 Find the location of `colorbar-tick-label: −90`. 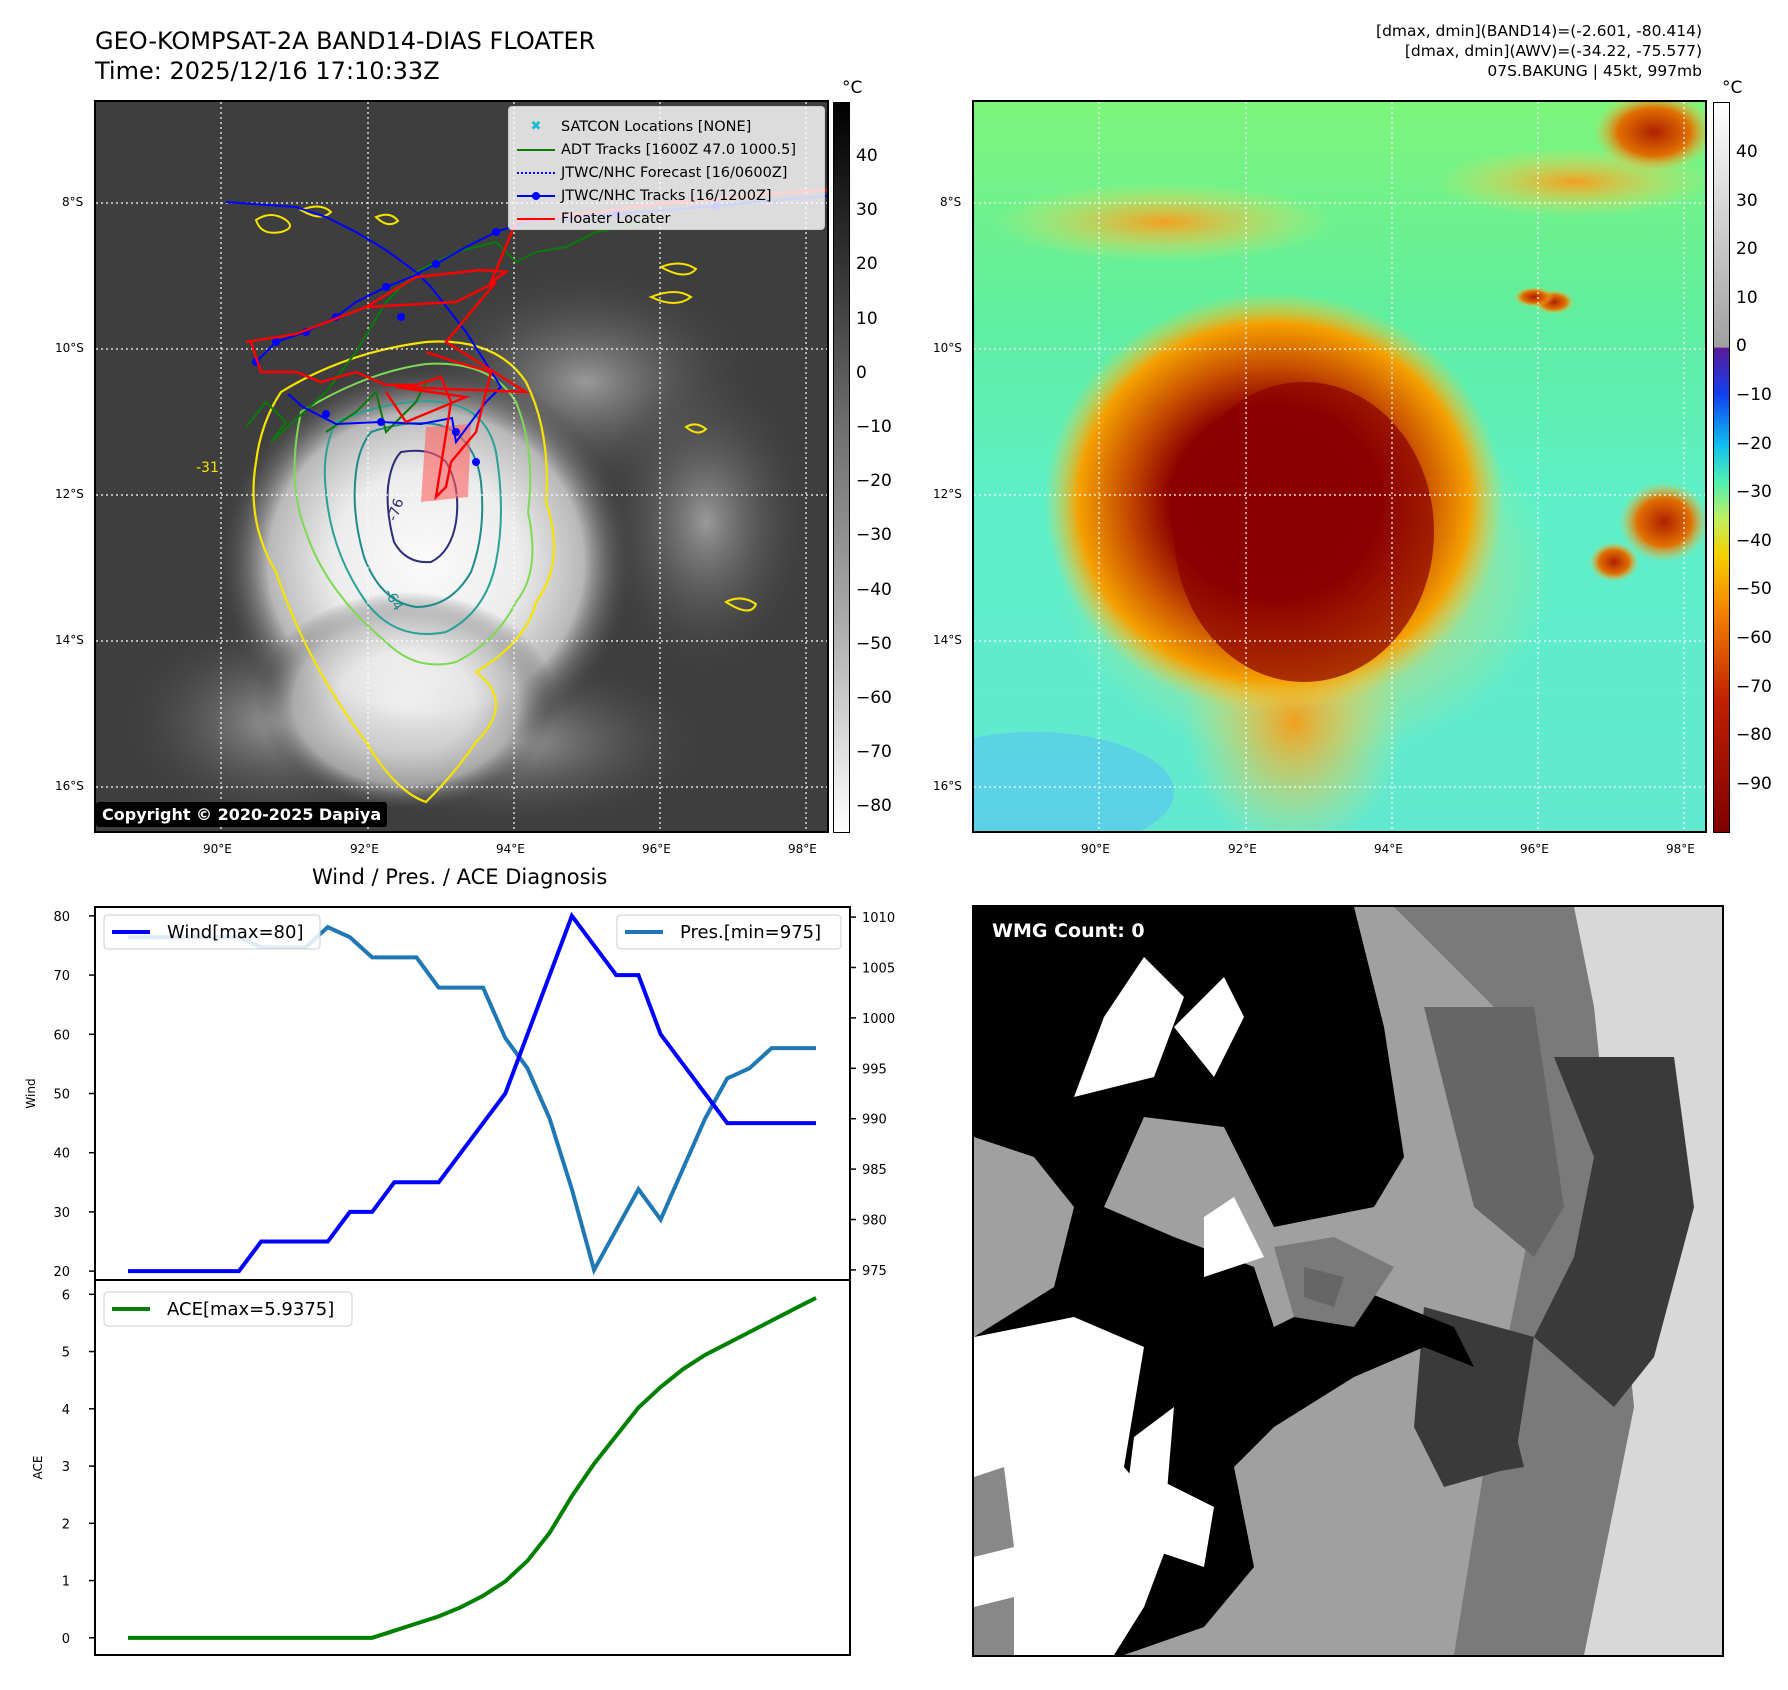

colorbar-tick-label: −90 is located at coordinates (1754, 783).